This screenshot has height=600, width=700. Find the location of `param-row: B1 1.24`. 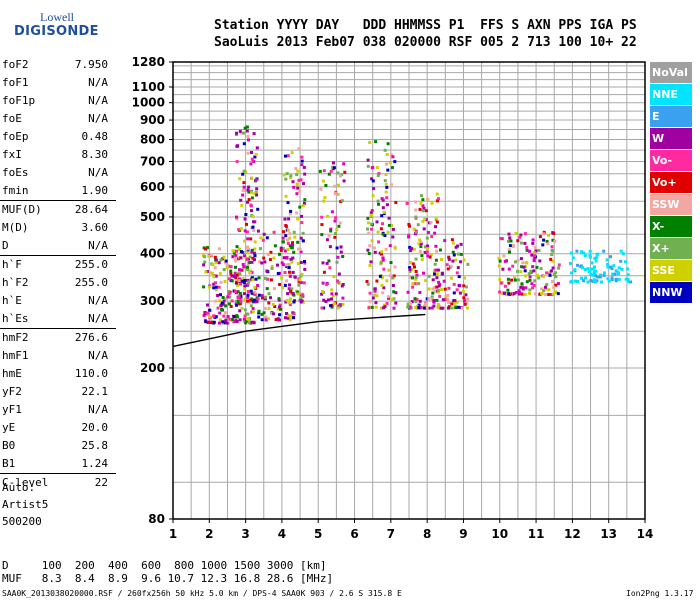

param-row: B1 1.24 is located at coordinates (58, 464).